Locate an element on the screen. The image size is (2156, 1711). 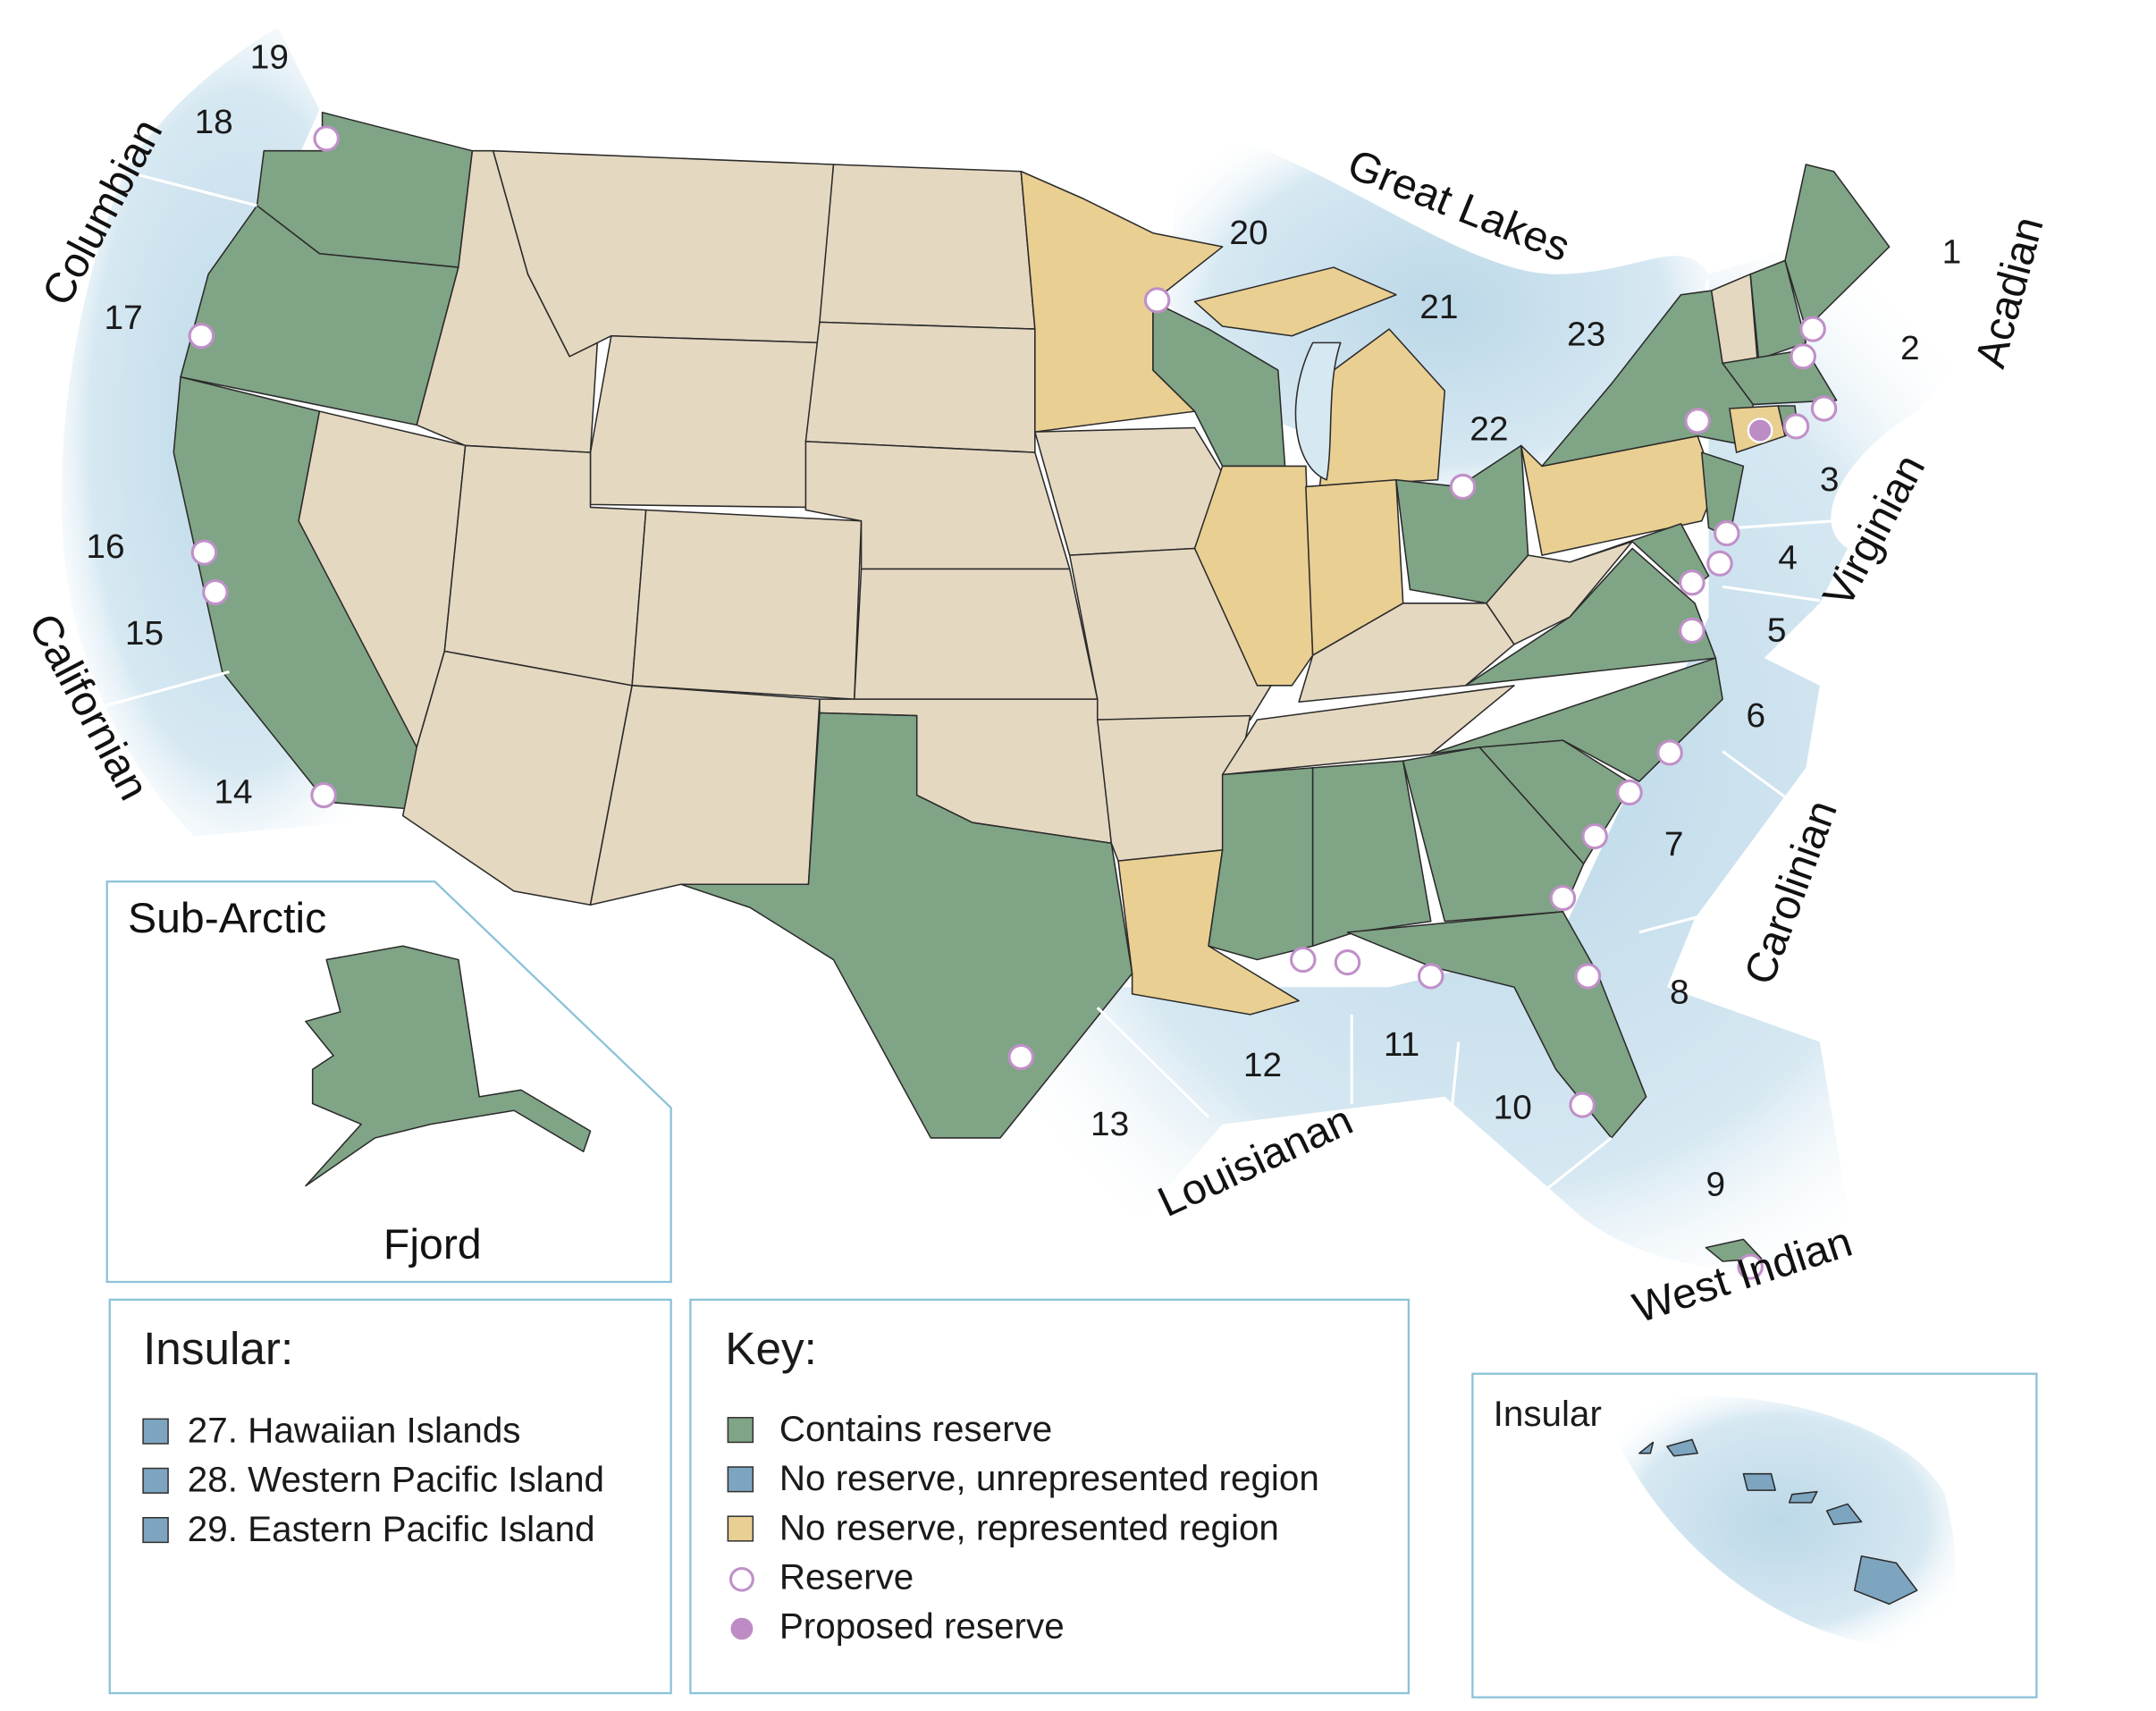
insular-item: 28. Western Pacific Island is located at coordinates (396, 1480).